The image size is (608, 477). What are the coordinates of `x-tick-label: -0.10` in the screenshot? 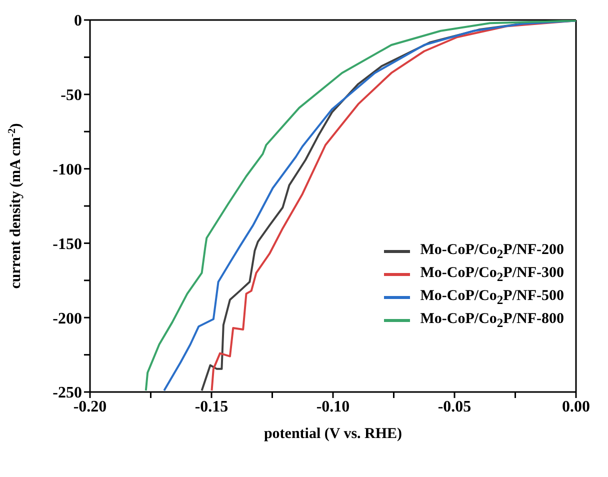 It's located at (333, 407).